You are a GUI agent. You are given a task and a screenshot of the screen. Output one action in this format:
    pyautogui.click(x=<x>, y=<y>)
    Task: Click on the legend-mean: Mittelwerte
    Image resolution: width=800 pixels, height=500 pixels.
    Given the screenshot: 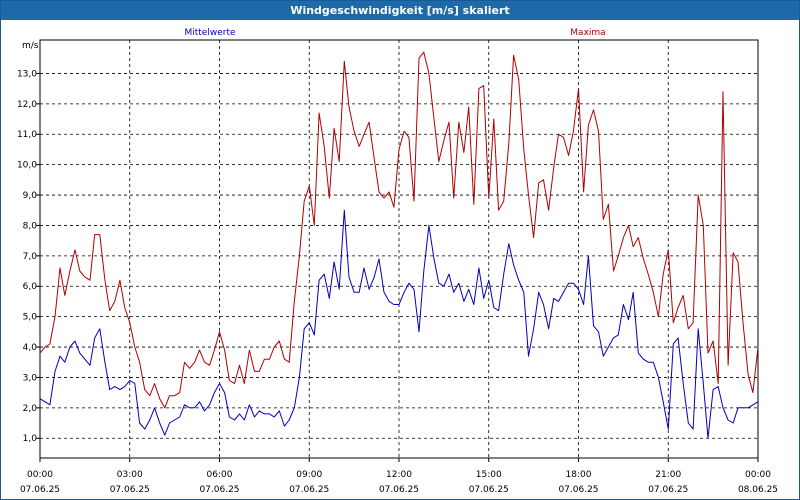 What is the action you would take?
    pyautogui.click(x=209, y=33)
    